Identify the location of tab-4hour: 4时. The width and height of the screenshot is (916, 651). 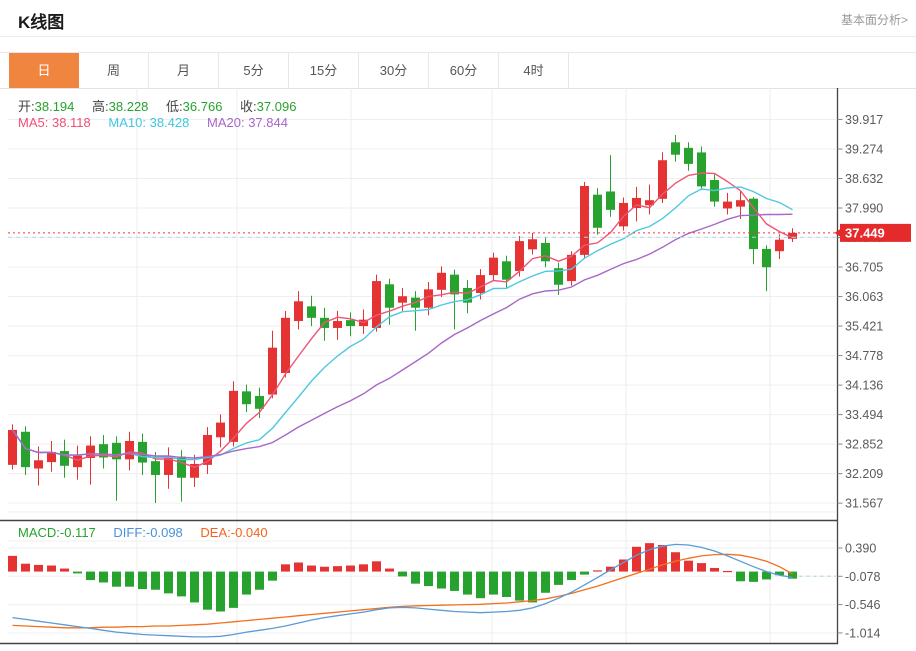
(534, 70).